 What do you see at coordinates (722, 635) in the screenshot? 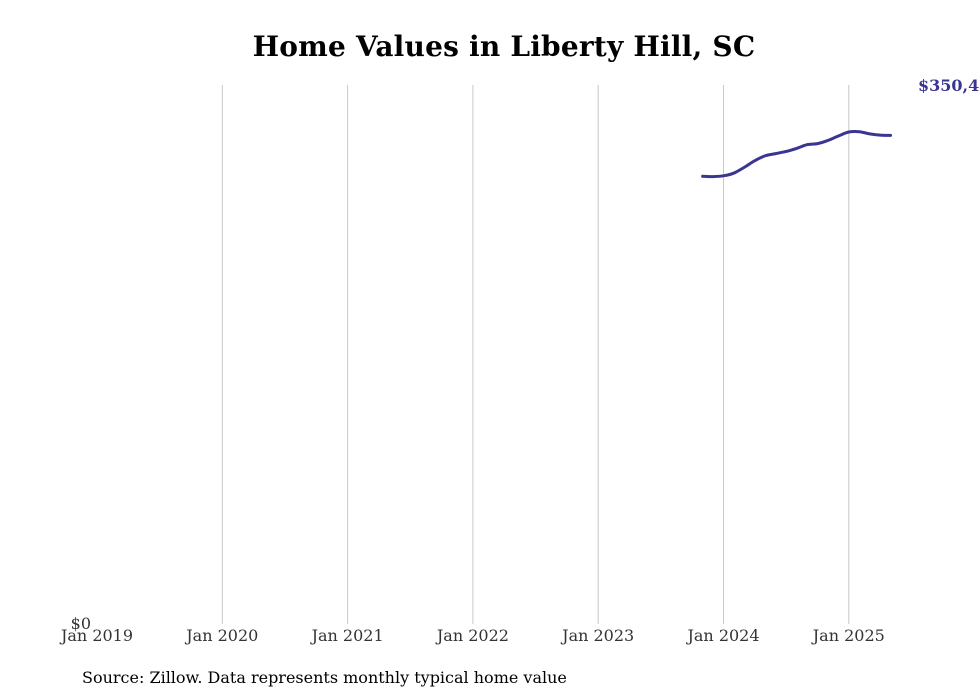
I see `x-tick-label: Jan 2024` at bounding box center [722, 635].